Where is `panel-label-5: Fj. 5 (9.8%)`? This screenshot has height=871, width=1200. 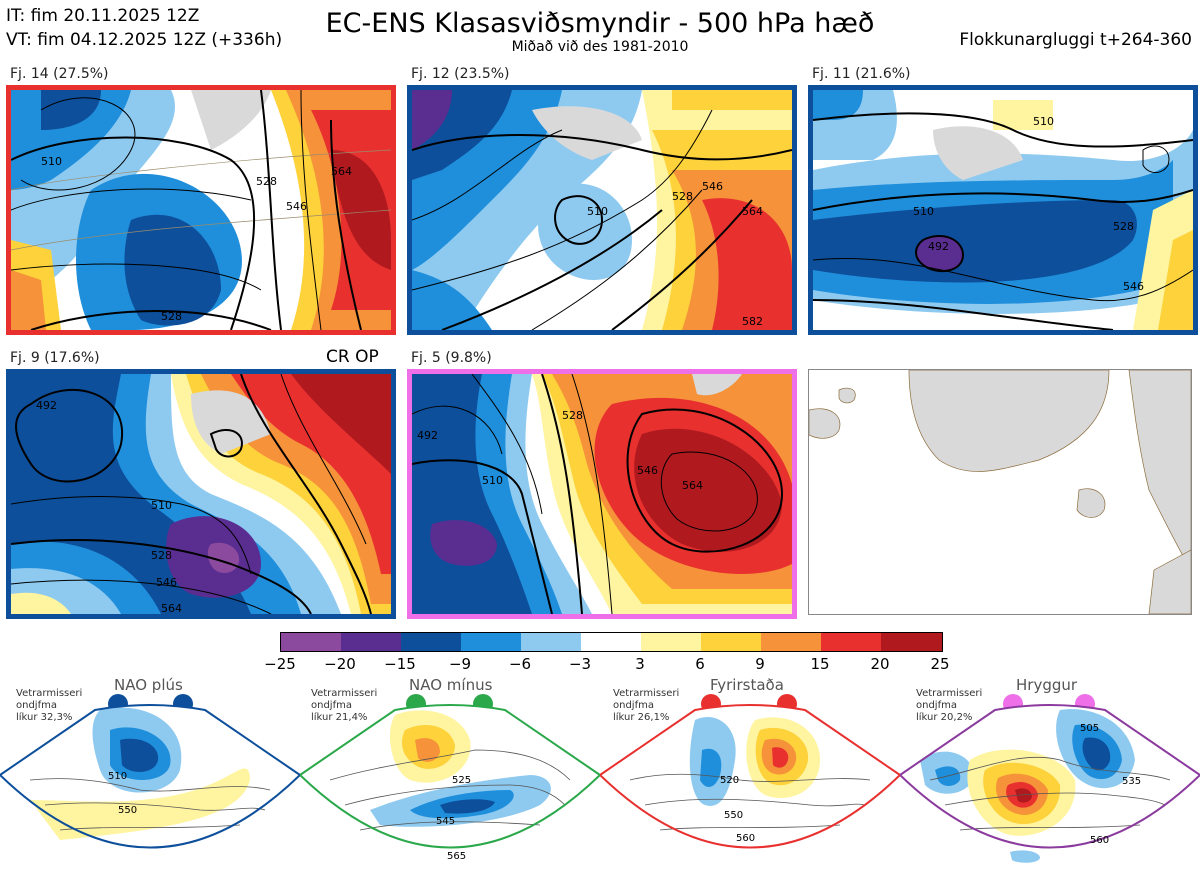 panel-label-5: Fj. 5 (9.8%) is located at coordinates (451, 358).